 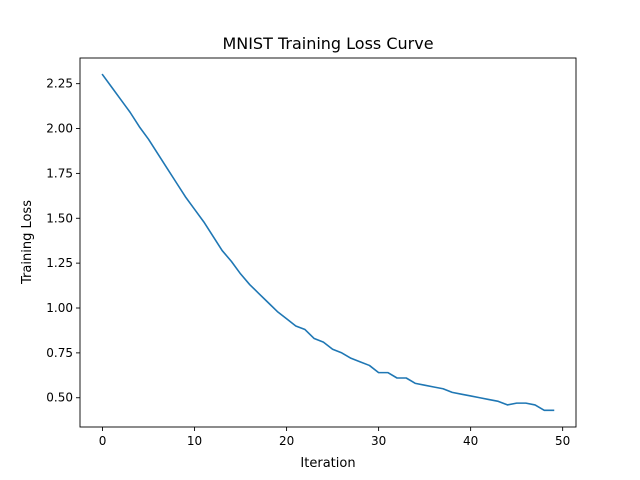 What do you see at coordinates (59, 398) in the screenshot?
I see `y-tick-label: 0.50` at bounding box center [59, 398].